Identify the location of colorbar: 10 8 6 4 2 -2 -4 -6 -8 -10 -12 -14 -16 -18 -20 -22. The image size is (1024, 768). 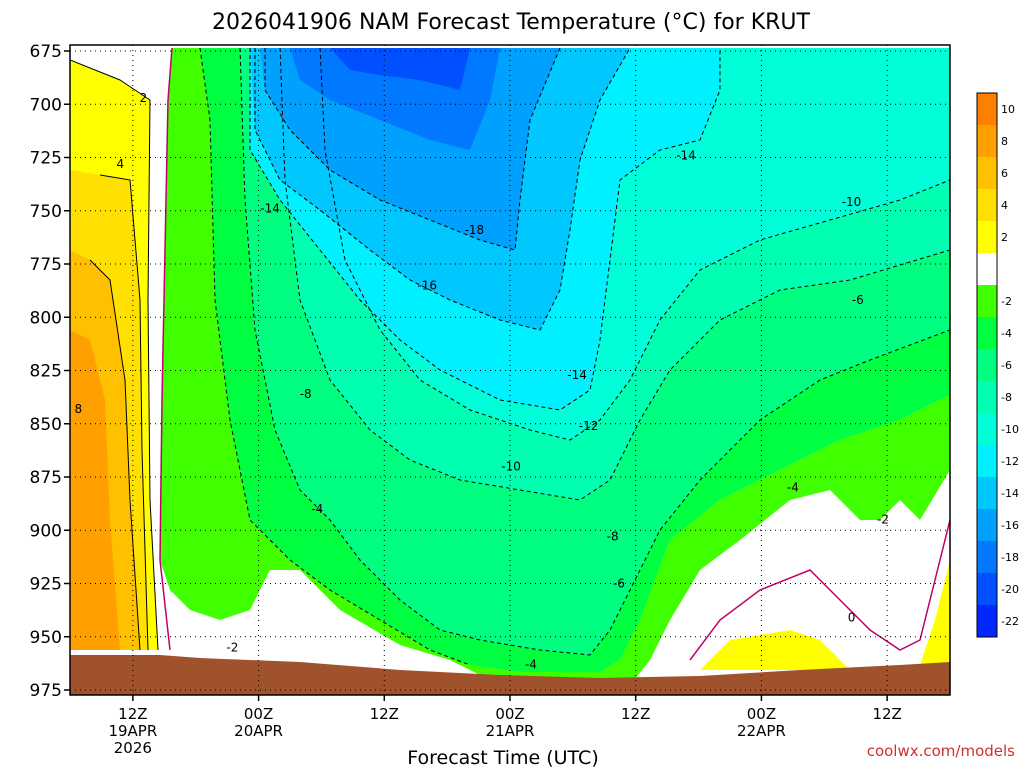
(997, 365).